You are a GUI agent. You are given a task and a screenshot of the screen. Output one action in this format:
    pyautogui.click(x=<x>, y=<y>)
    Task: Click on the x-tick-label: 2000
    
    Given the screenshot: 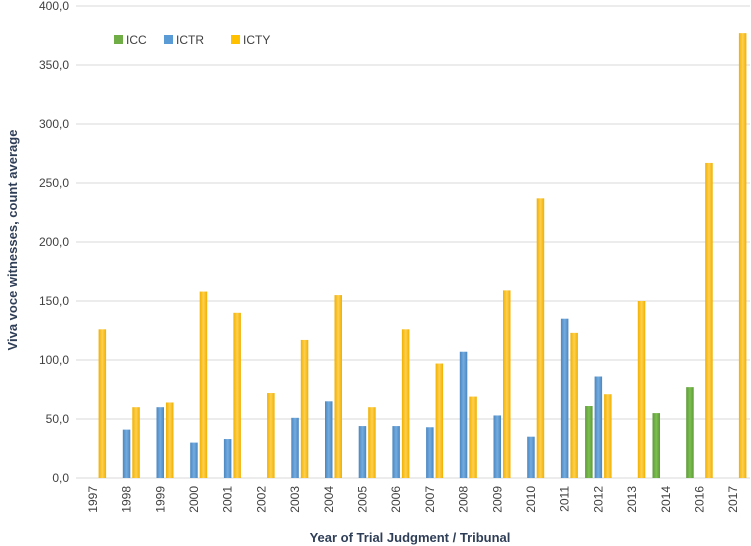 What is the action you would take?
    pyautogui.click(x=194, y=499)
    